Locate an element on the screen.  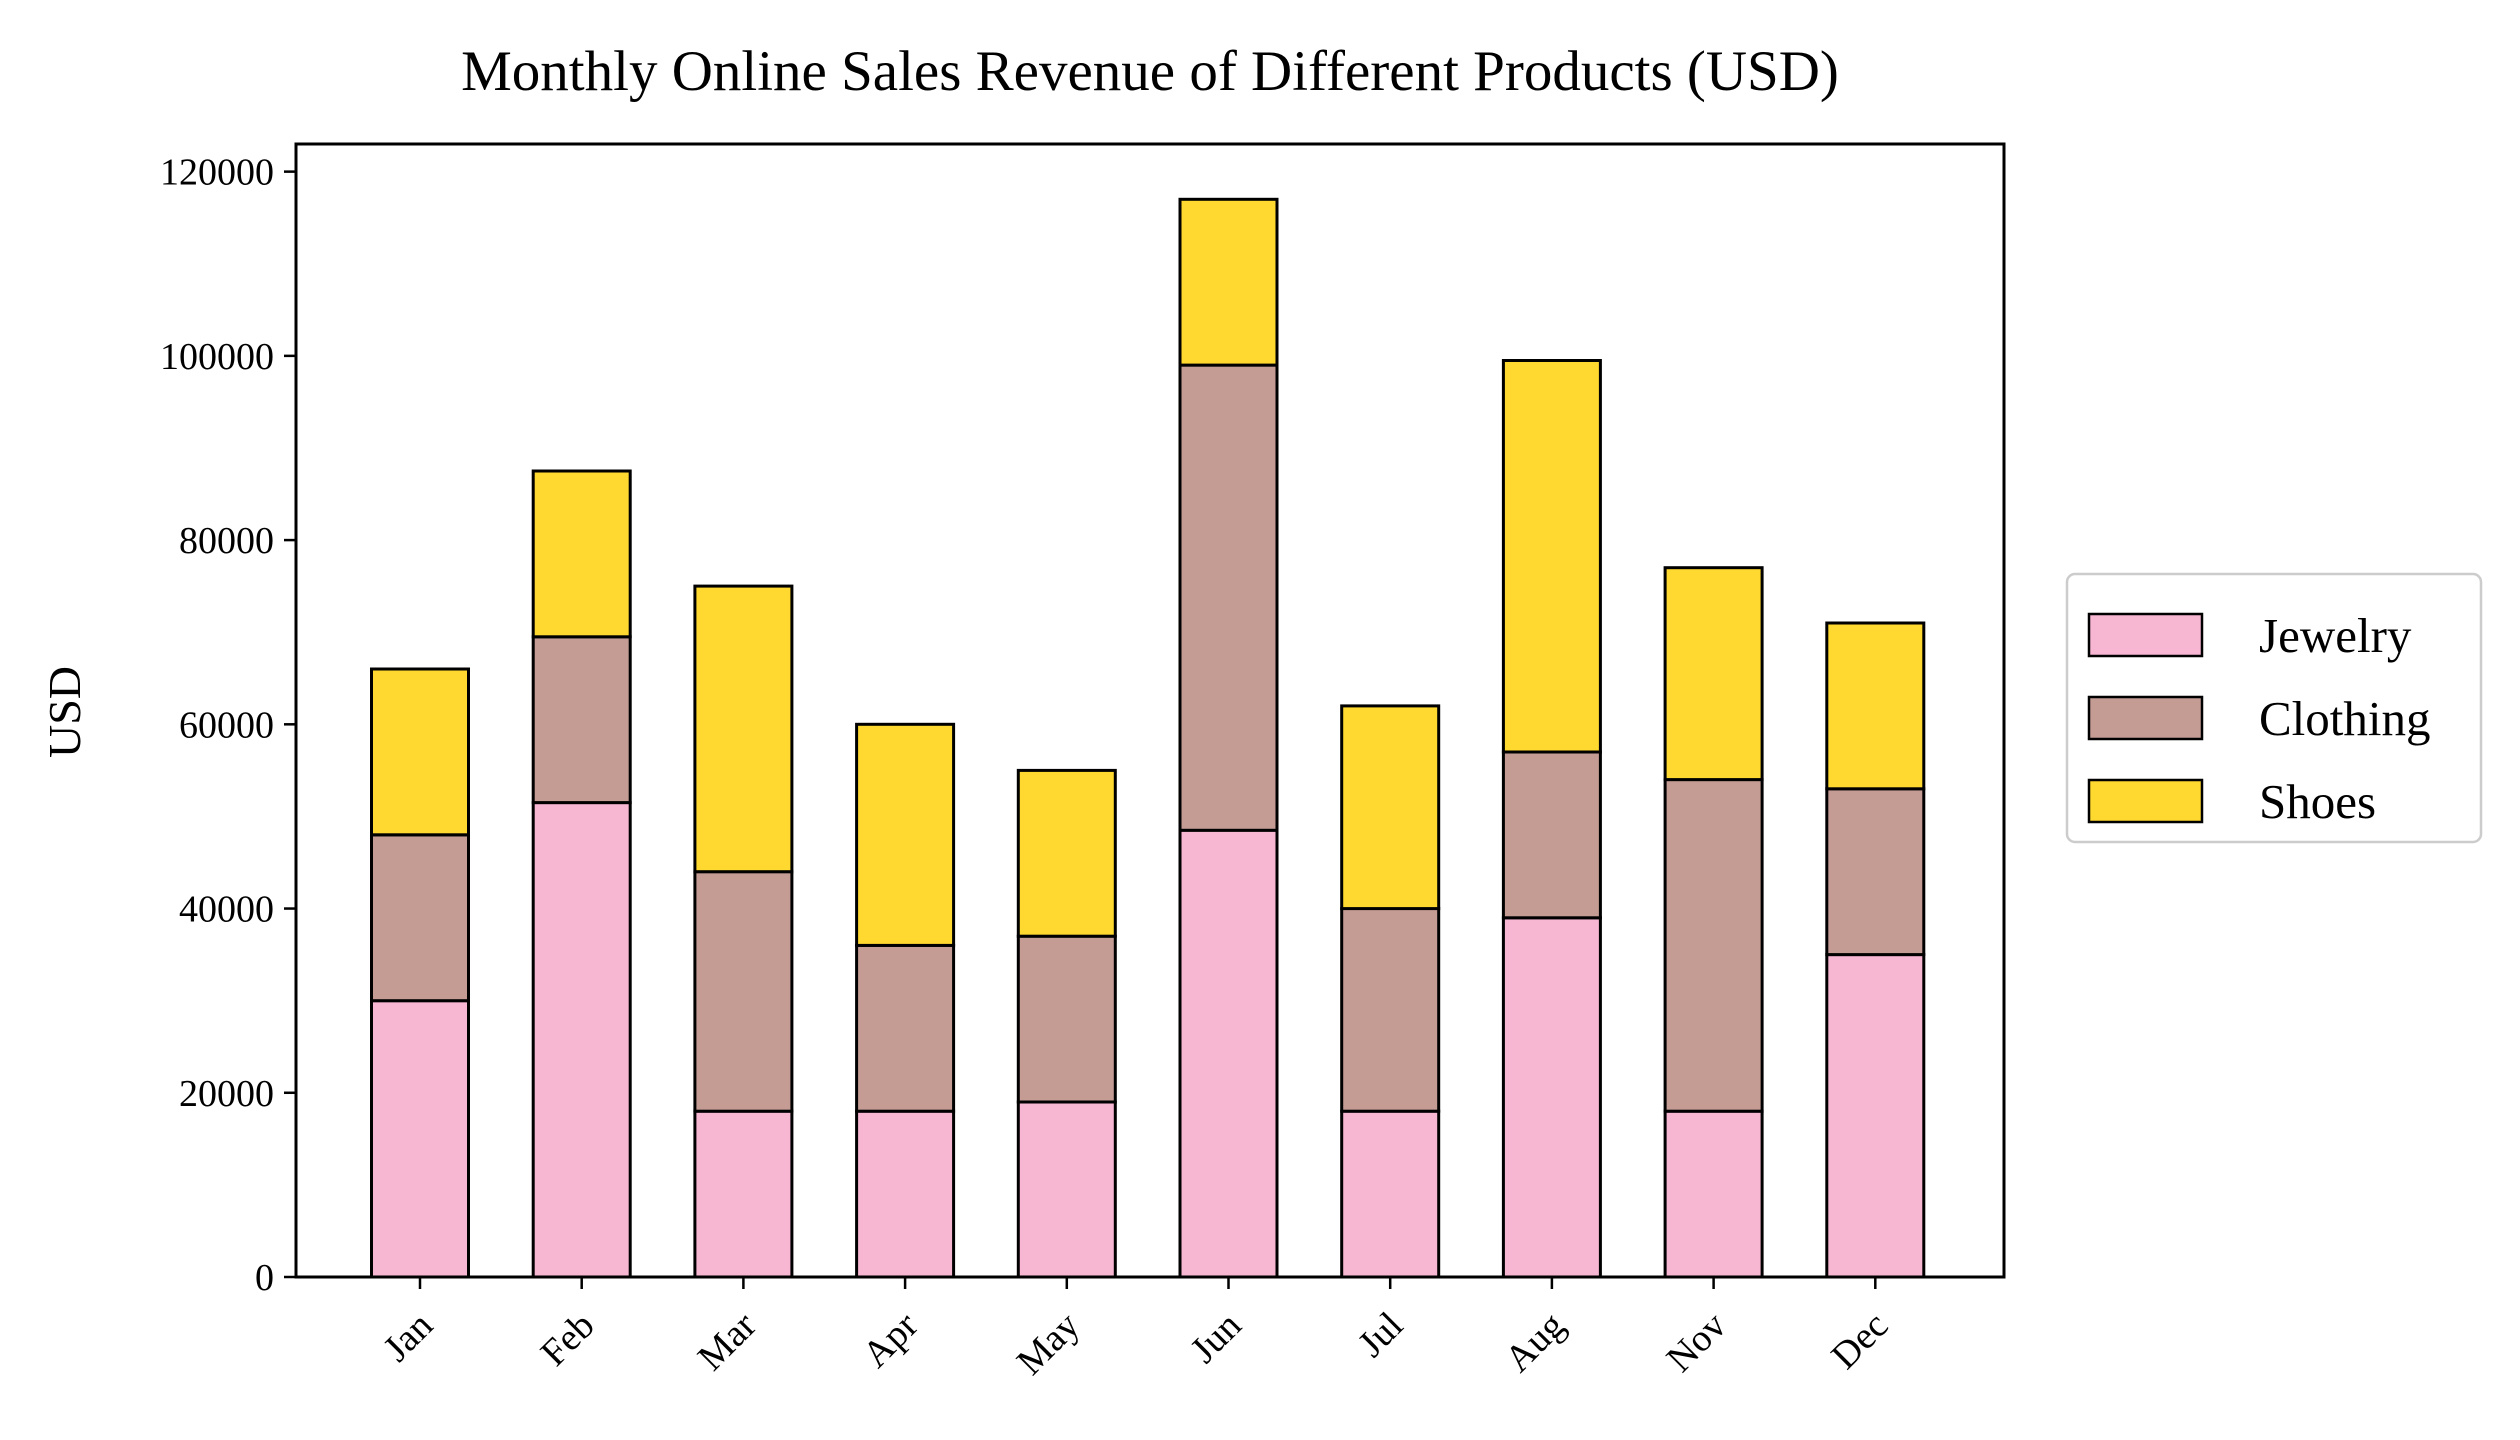
bar-clothing-mar is located at coordinates (743, 991).